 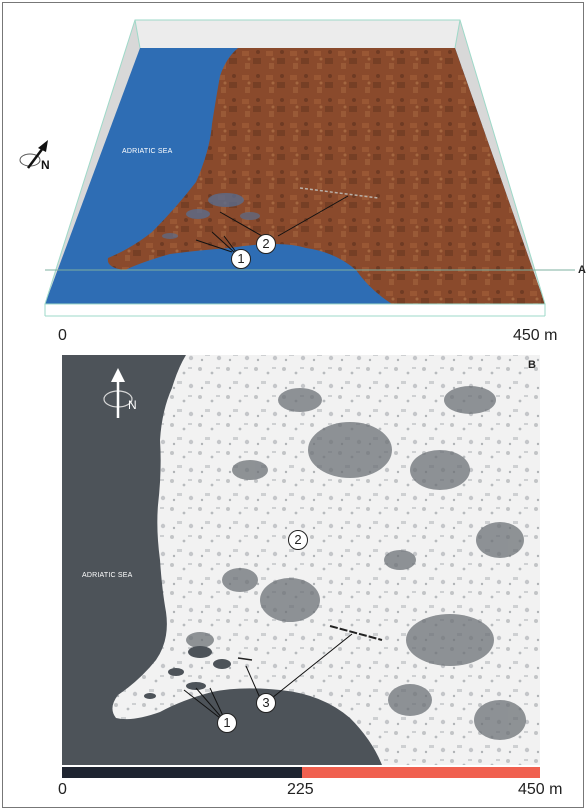 What do you see at coordinates (297, 34) in the screenshot?
I see `box-back-wall-top` at bounding box center [297, 34].